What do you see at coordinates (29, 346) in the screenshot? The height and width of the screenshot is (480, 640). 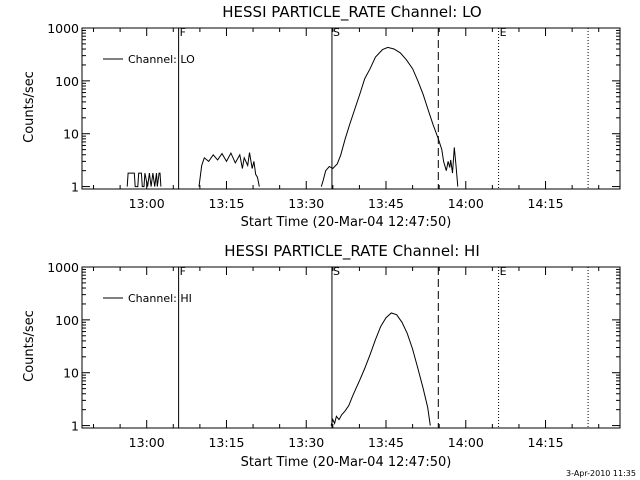 I see `plot-hi-ylabel: Counts/sec` at bounding box center [29, 346].